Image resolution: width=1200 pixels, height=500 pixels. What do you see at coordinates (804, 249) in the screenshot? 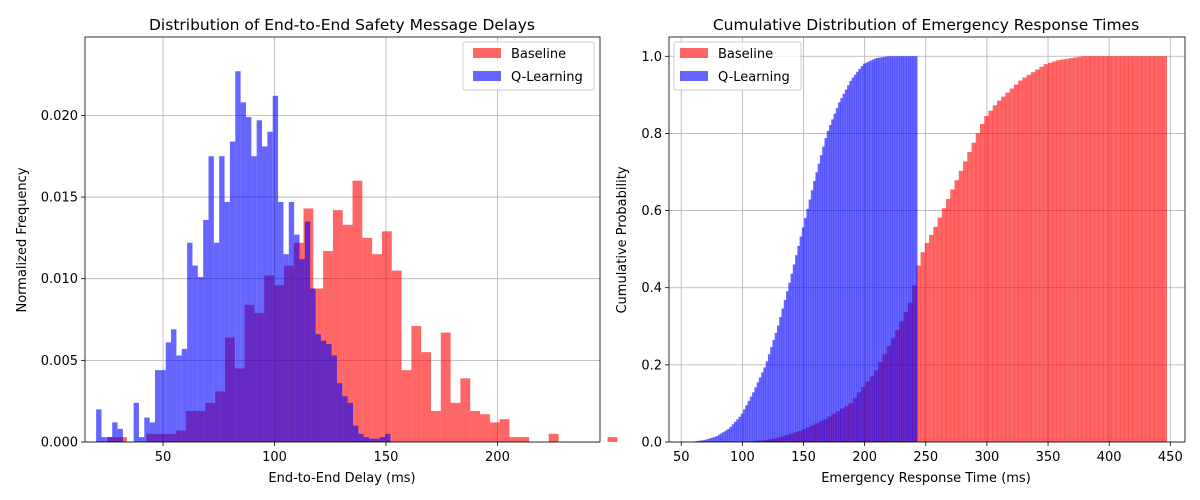
I see `bars-qlearning` at bounding box center [804, 249].